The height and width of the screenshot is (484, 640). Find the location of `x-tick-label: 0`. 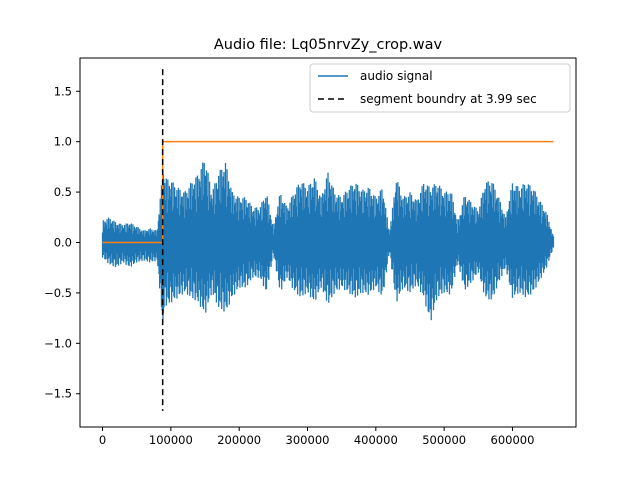

x-tick-label: 0 is located at coordinates (102, 440).